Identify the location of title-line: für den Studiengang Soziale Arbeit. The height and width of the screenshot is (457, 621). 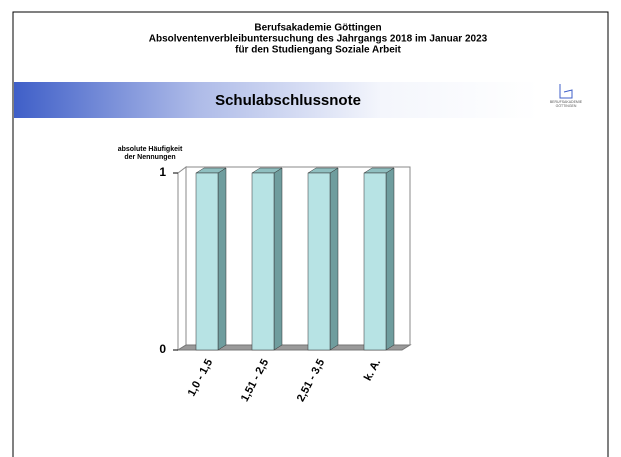
(318, 50).